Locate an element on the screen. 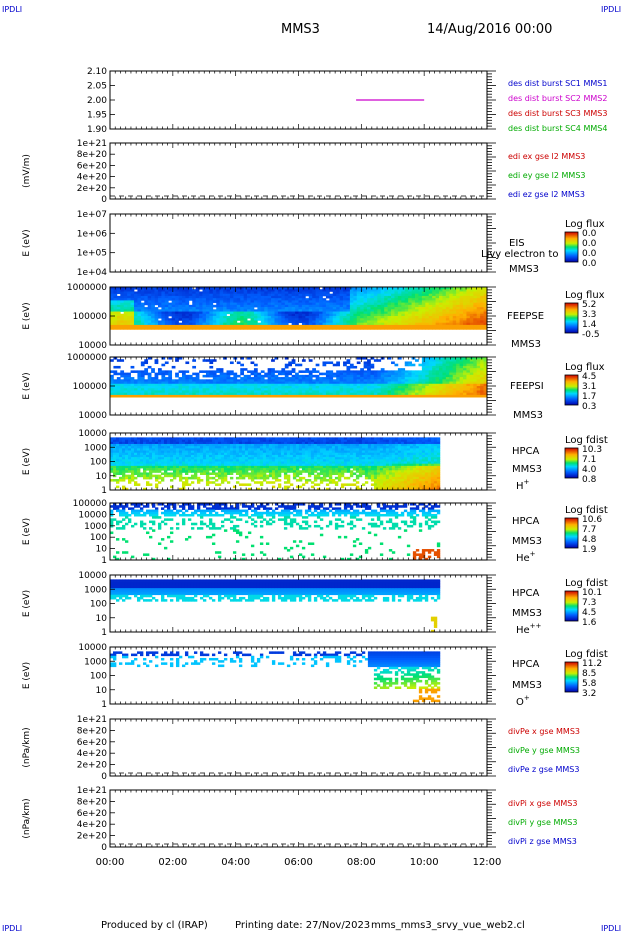  colorbar-tick-label: 1.7 is located at coordinates (589, 397).